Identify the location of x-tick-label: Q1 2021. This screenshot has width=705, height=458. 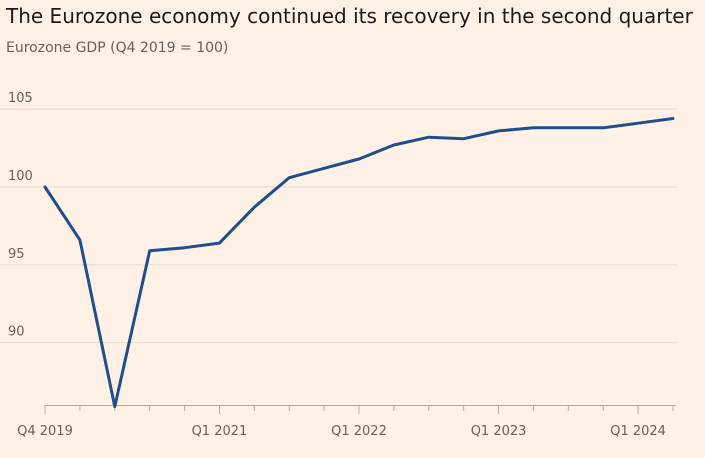
(220, 431).